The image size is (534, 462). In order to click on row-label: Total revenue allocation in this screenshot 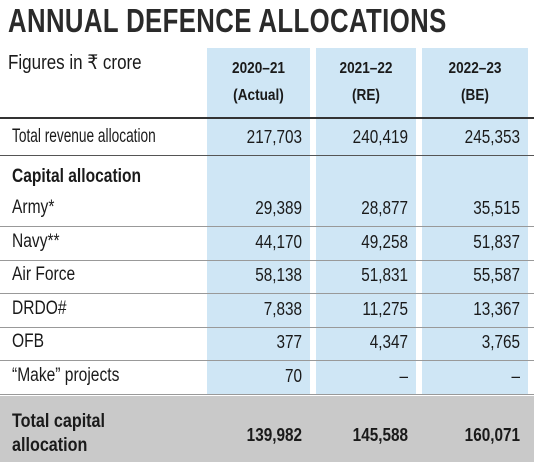, I will do `click(84, 136)`.